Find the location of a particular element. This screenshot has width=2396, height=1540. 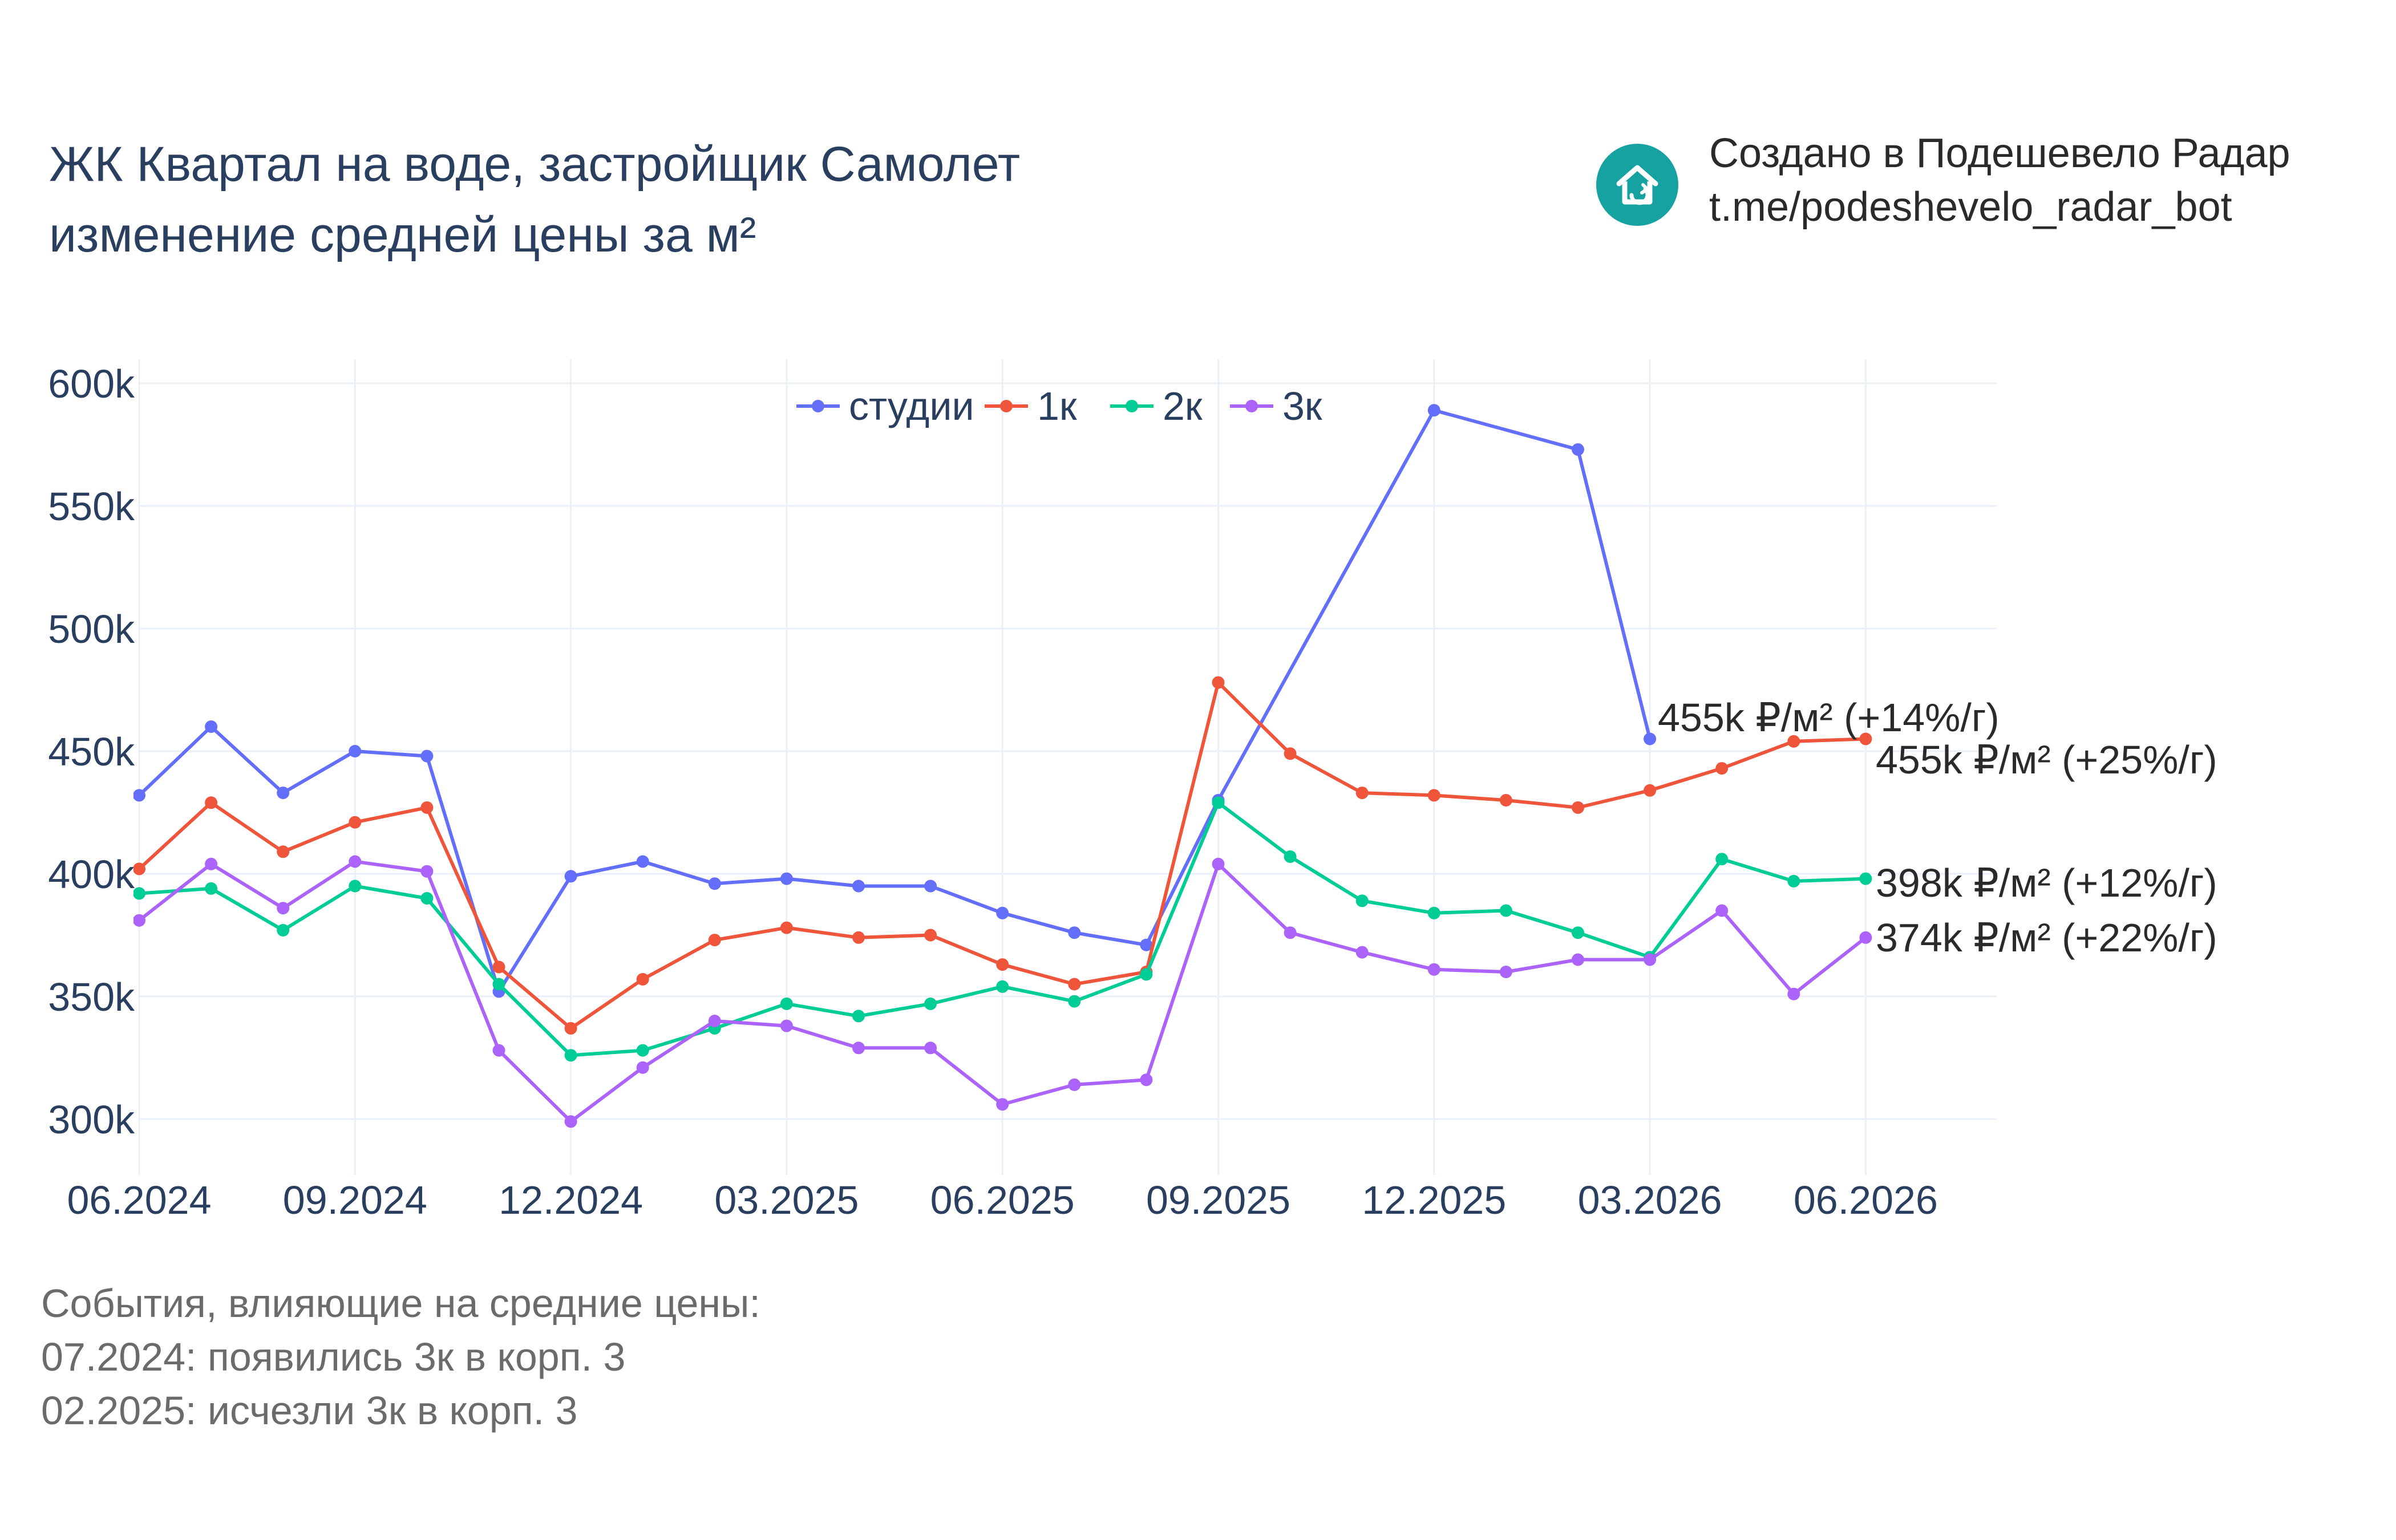

home-icon is located at coordinates (1637, 185).